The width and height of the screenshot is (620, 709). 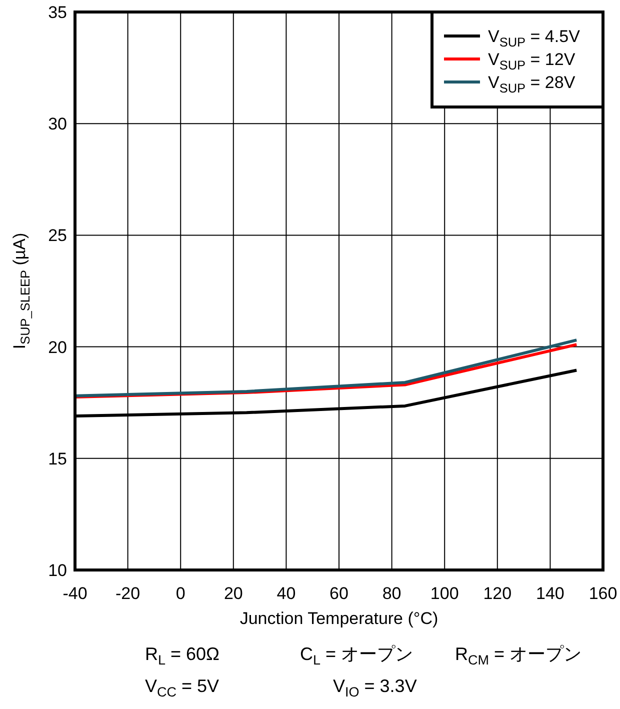 I want to click on x-tick-label: 40, so click(x=286, y=593).